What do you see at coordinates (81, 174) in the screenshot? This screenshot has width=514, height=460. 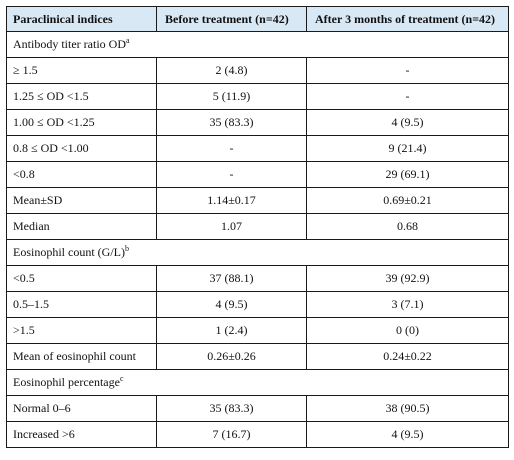 I see `row-label: <0.8` at bounding box center [81, 174].